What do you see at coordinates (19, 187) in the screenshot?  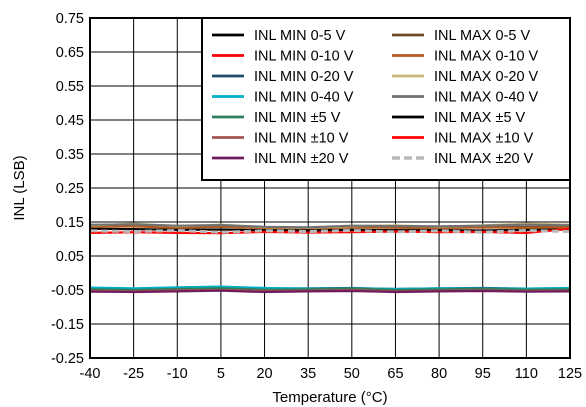 I see `y-axis-label: INL (LSB)` at bounding box center [19, 187].